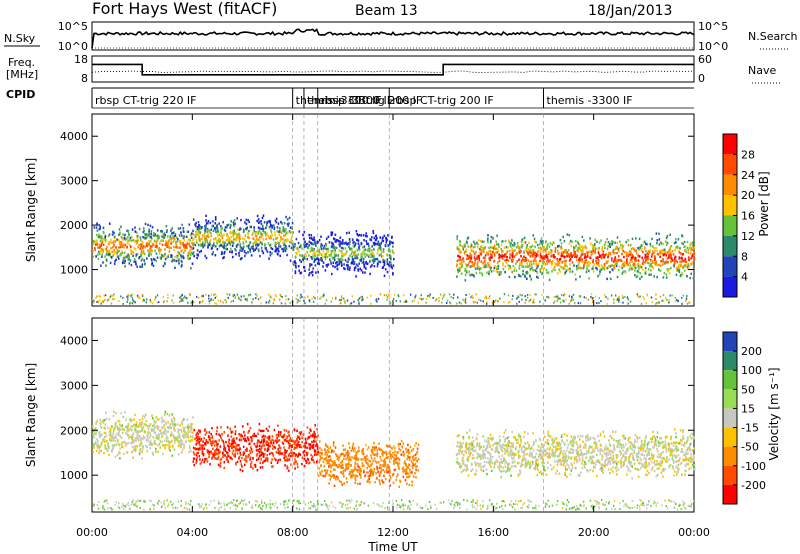 The image size is (800, 554). Describe the element at coordinates (705, 59) in the screenshot. I see `nave-tick-top: 60` at that location.